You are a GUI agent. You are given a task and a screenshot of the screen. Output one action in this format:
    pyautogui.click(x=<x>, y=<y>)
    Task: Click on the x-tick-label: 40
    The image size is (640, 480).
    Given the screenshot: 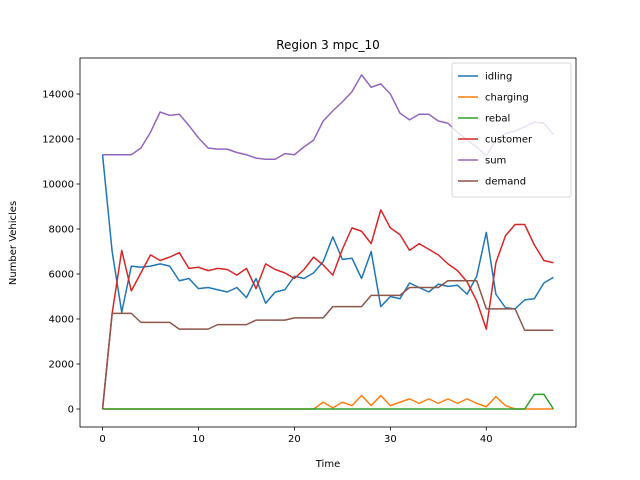 What is the action you would take?
    pyautogui.click(x=486, y=439)
    